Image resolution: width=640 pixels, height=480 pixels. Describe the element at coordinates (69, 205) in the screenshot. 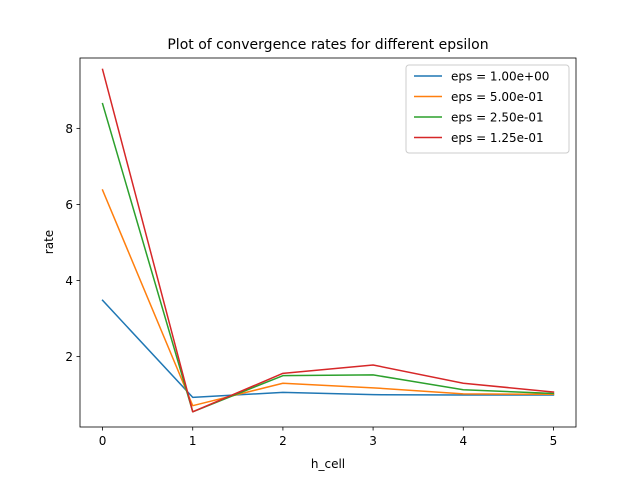

I see `y-tick-label: 6` at that location.